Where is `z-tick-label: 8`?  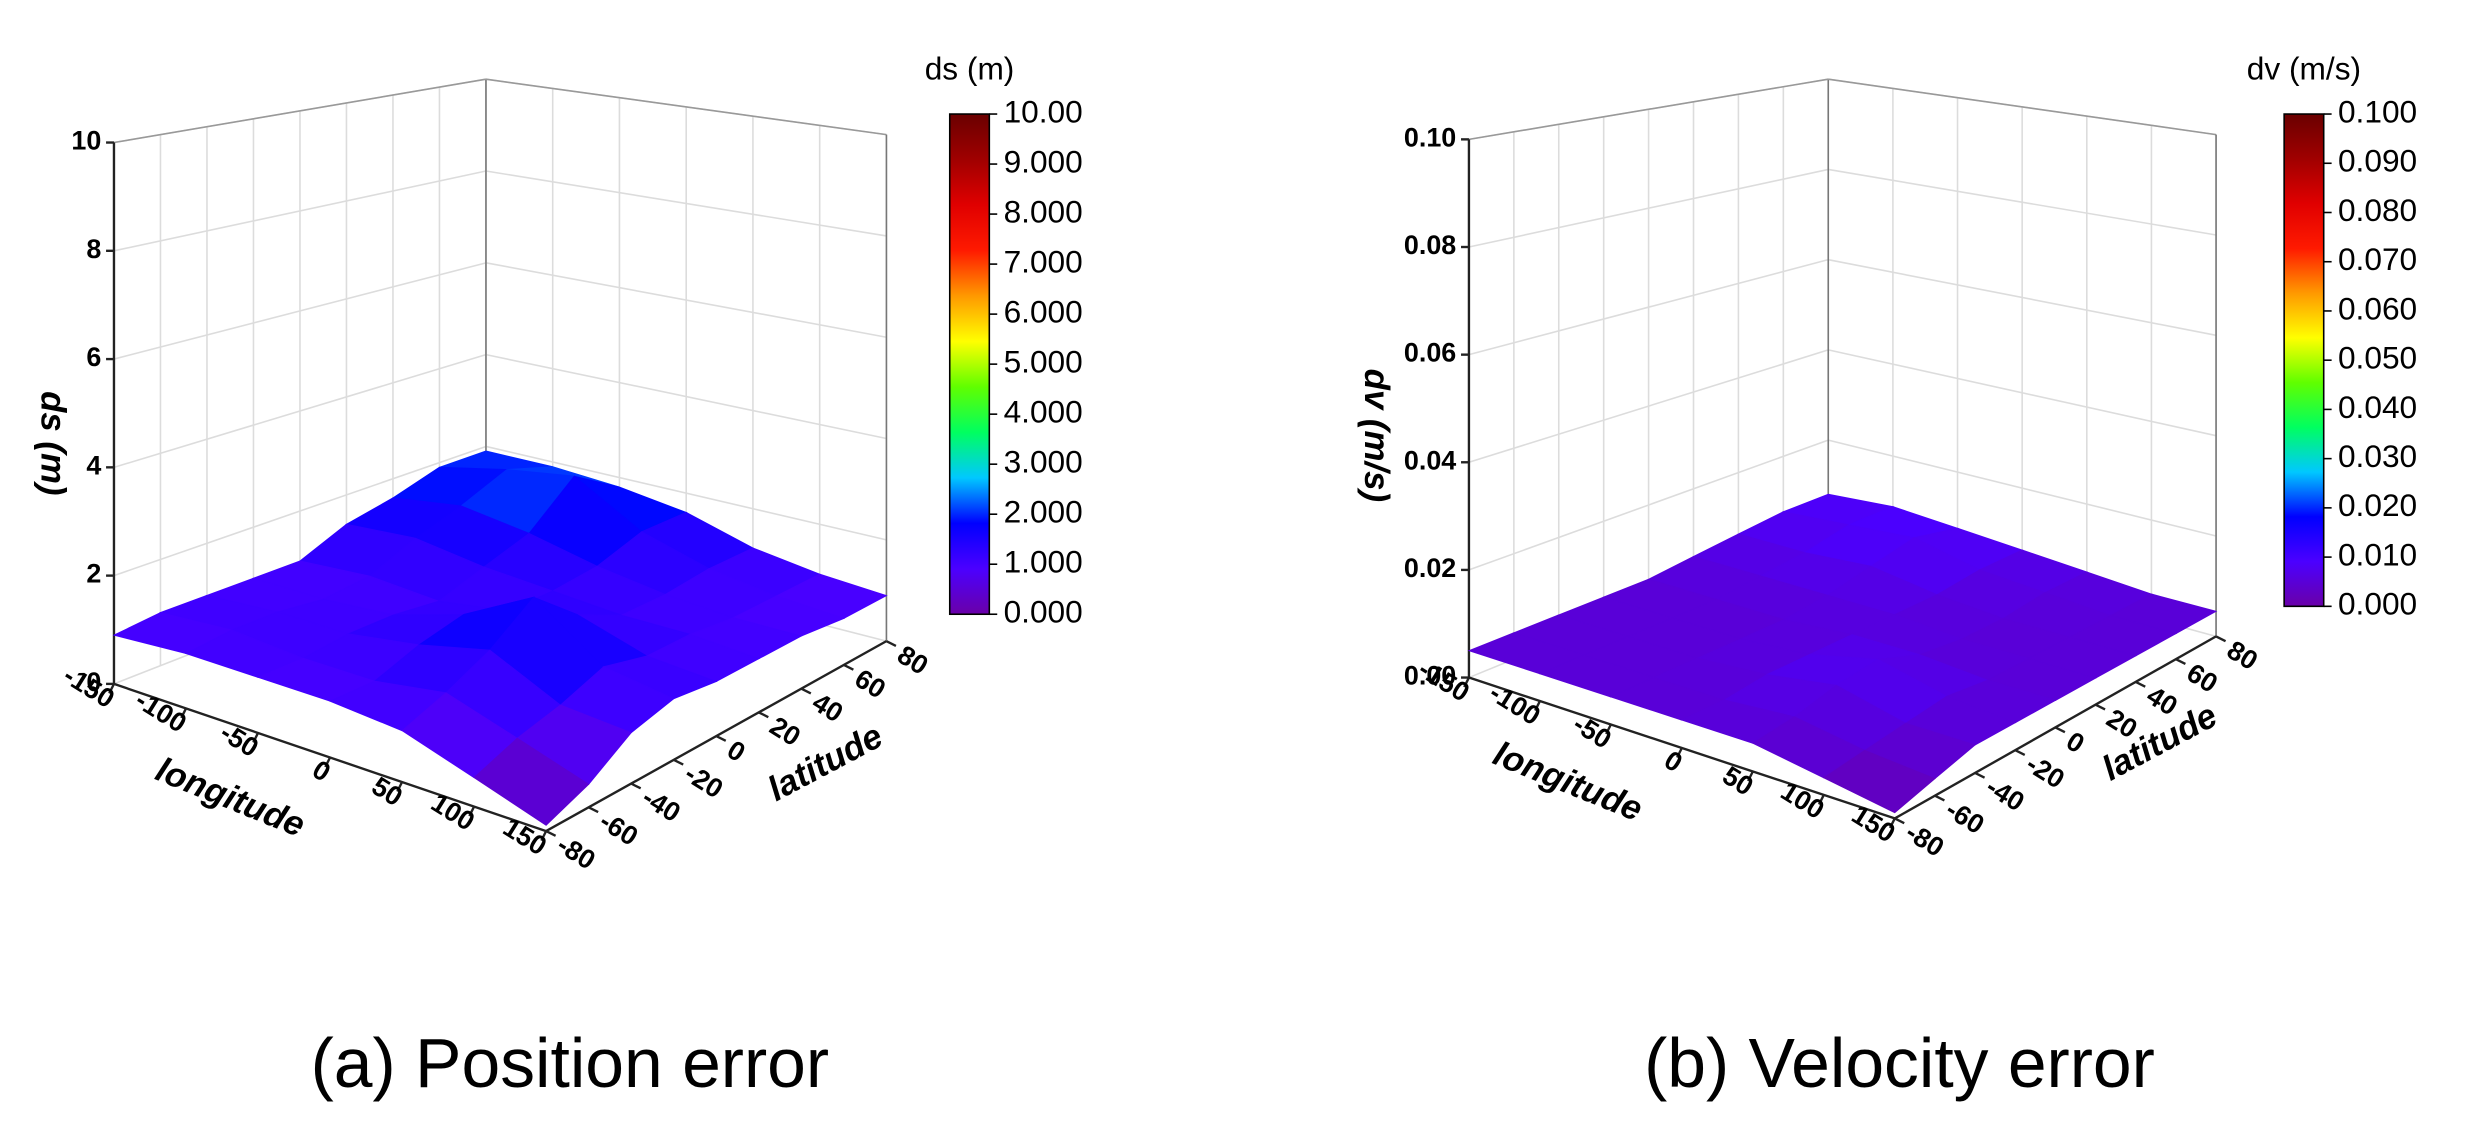 z-tick-label: 8 is located at coordinates (93, 249).